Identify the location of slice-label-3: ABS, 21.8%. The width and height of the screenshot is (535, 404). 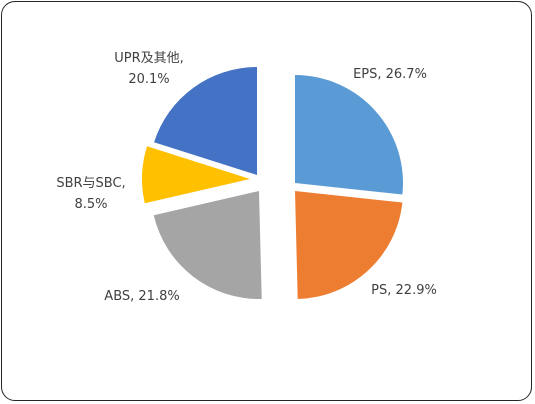
(141, 296).